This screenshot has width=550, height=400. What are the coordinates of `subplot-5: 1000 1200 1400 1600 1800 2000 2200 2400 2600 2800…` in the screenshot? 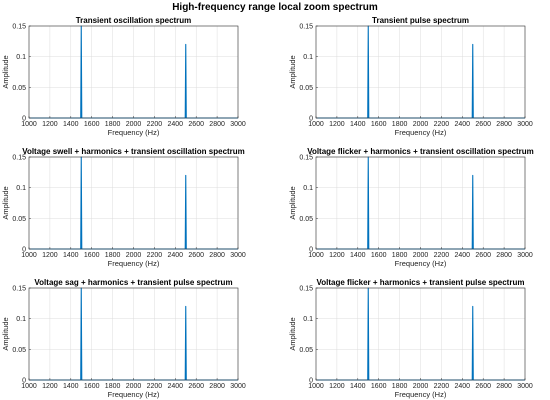 It's located at (123, 338).